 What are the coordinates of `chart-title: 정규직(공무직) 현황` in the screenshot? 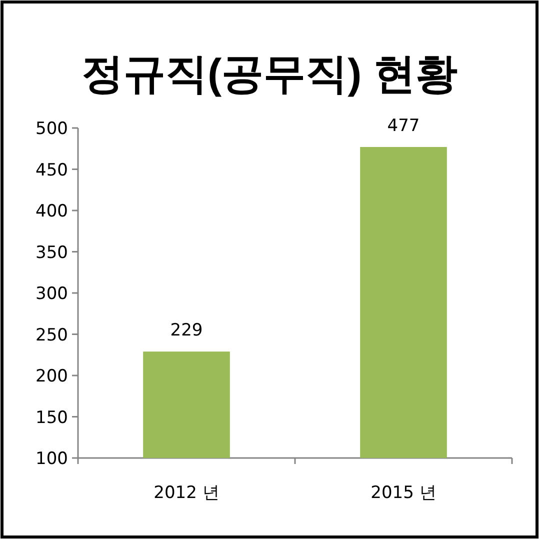 It's located at (270, 73).